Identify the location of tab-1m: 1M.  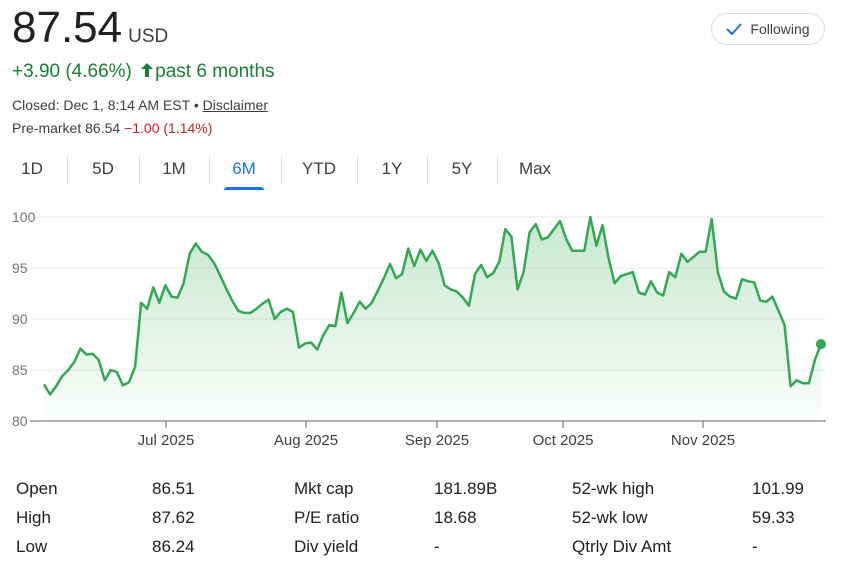
(174, 168).